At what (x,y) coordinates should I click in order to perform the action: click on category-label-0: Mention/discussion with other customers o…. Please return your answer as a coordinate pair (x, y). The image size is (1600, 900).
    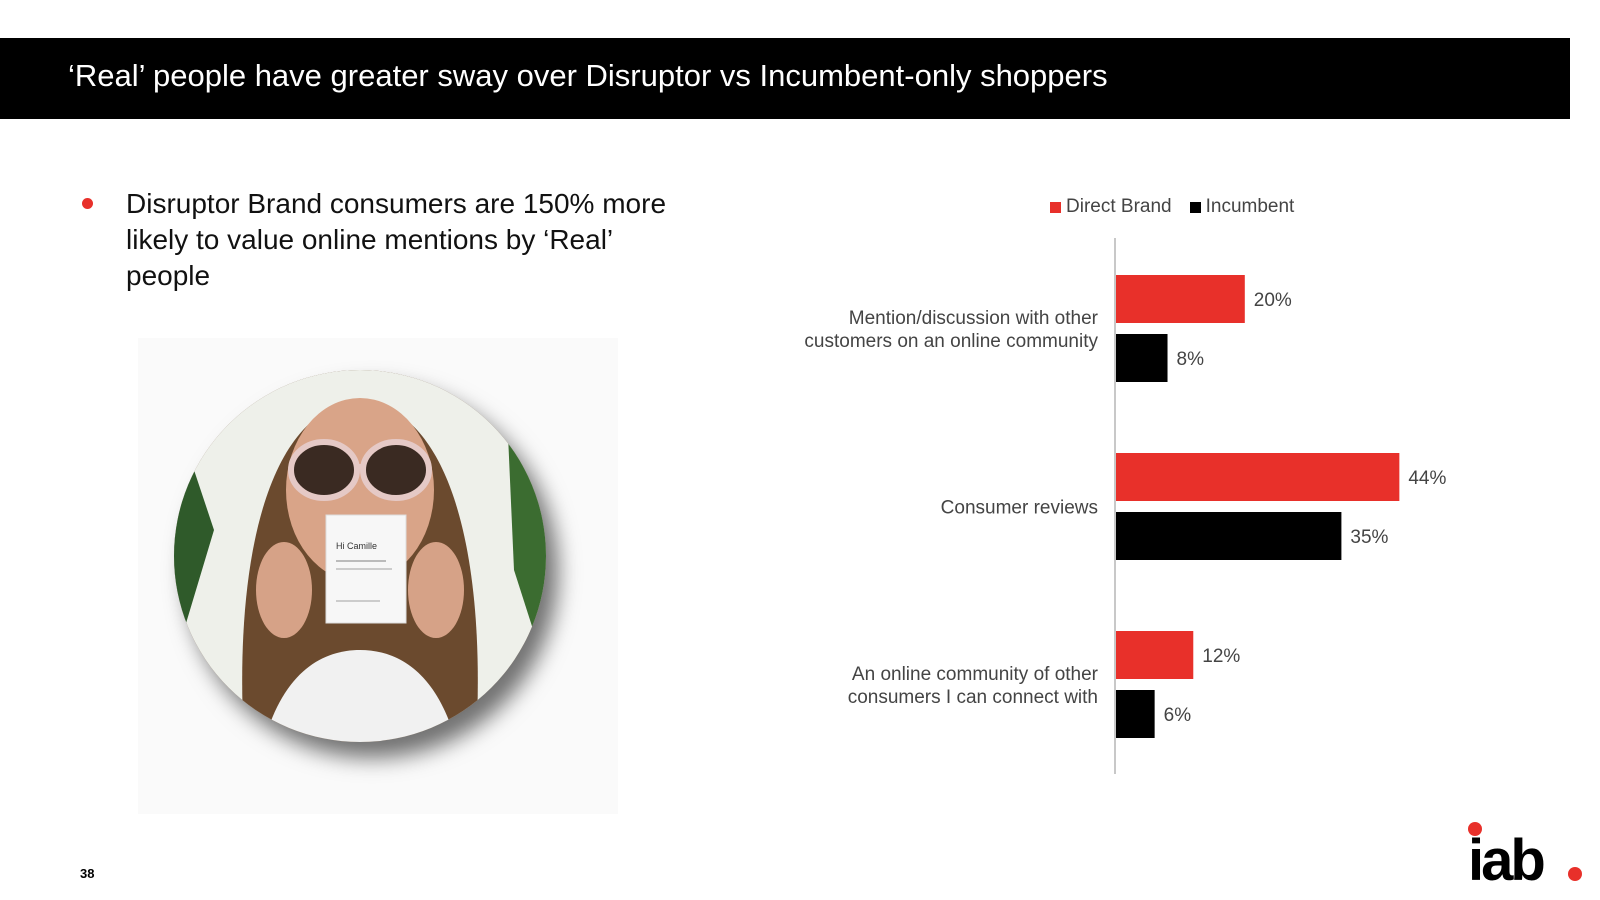
    Looking at the image, I should click on (951, 330).